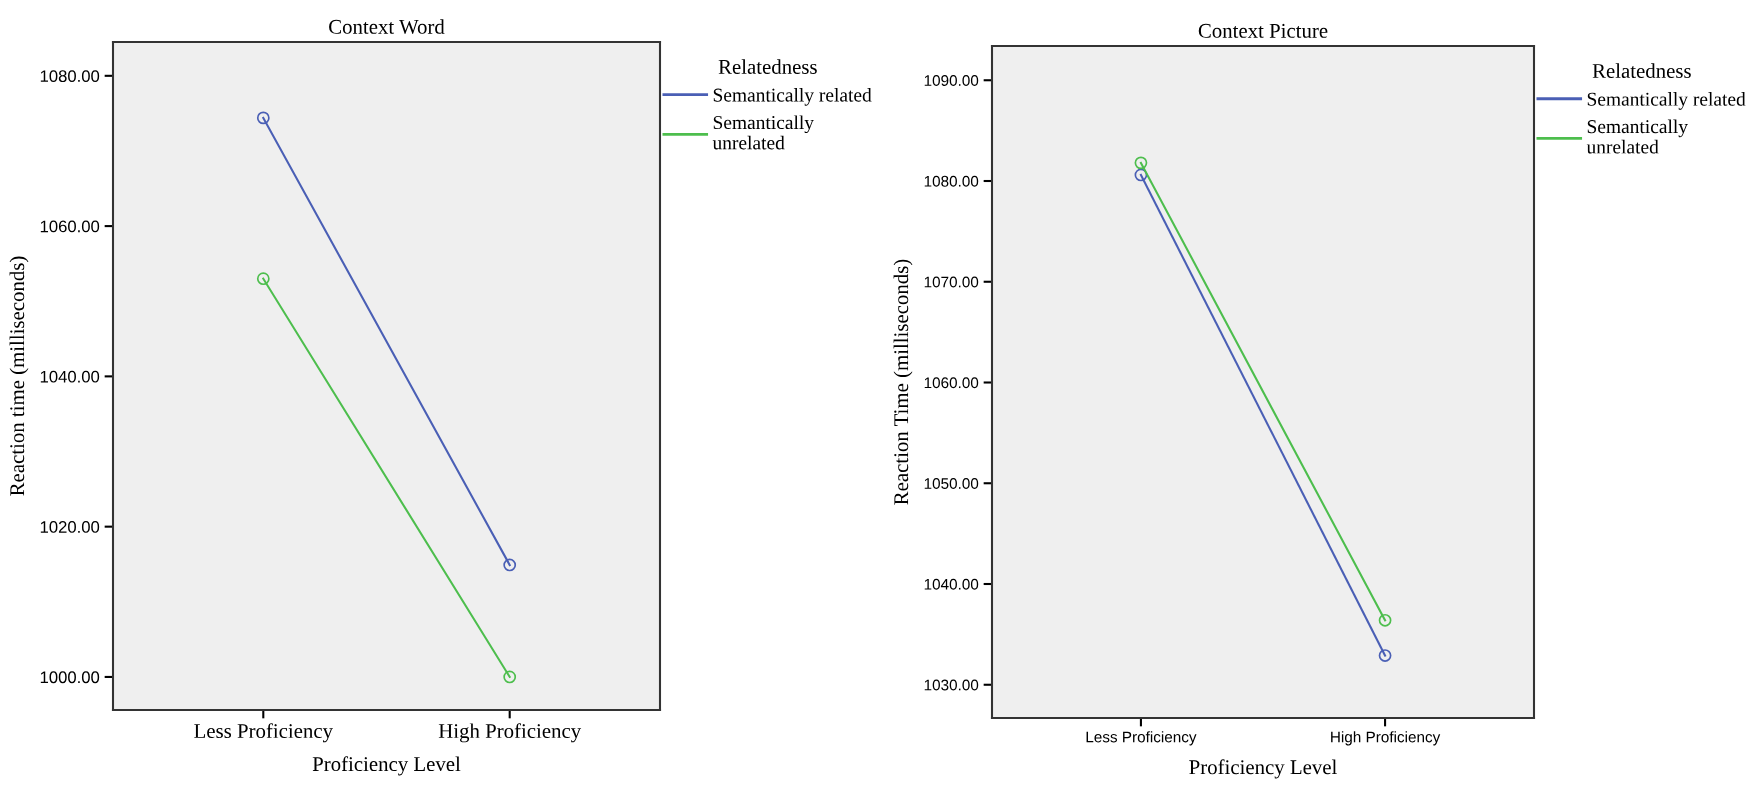 The width and height of the screenshot is (1748, 805). I want to click on y-tick-label: 1000.00, so click(70, 677).